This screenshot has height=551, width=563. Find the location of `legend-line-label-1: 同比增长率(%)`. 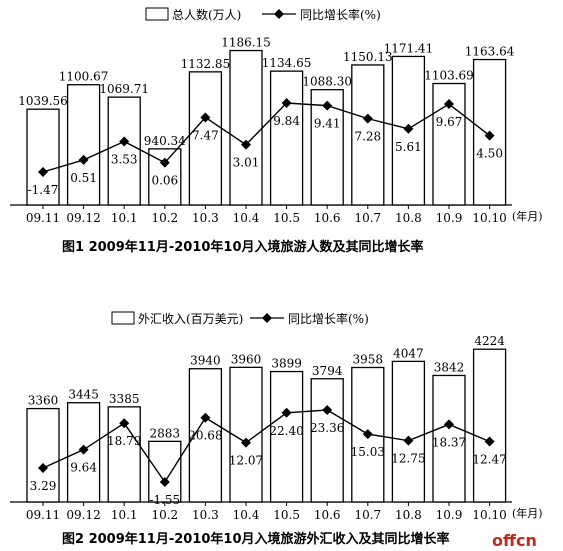

legend-line-label-1: 同比增长率(%) is located at coordinates (340, 14).